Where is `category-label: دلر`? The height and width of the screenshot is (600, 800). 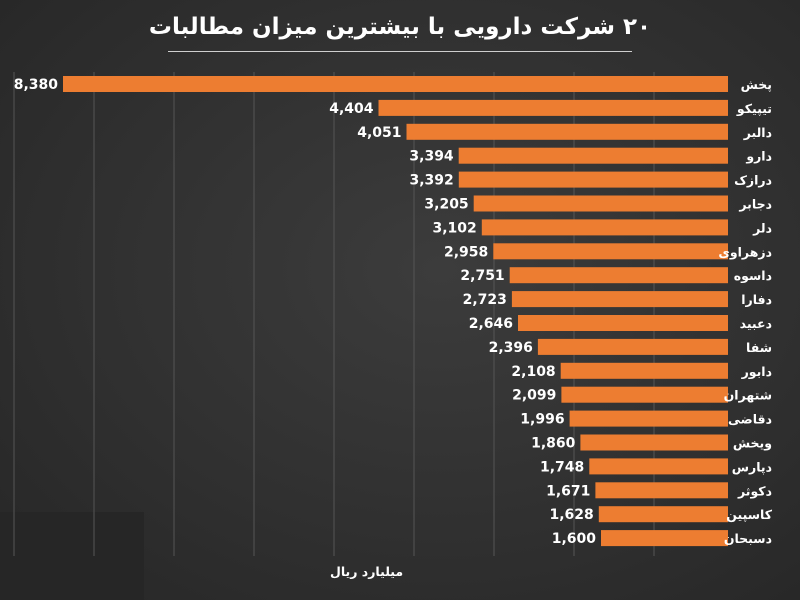
category-label: دلر is located at coordinates (762, 227).